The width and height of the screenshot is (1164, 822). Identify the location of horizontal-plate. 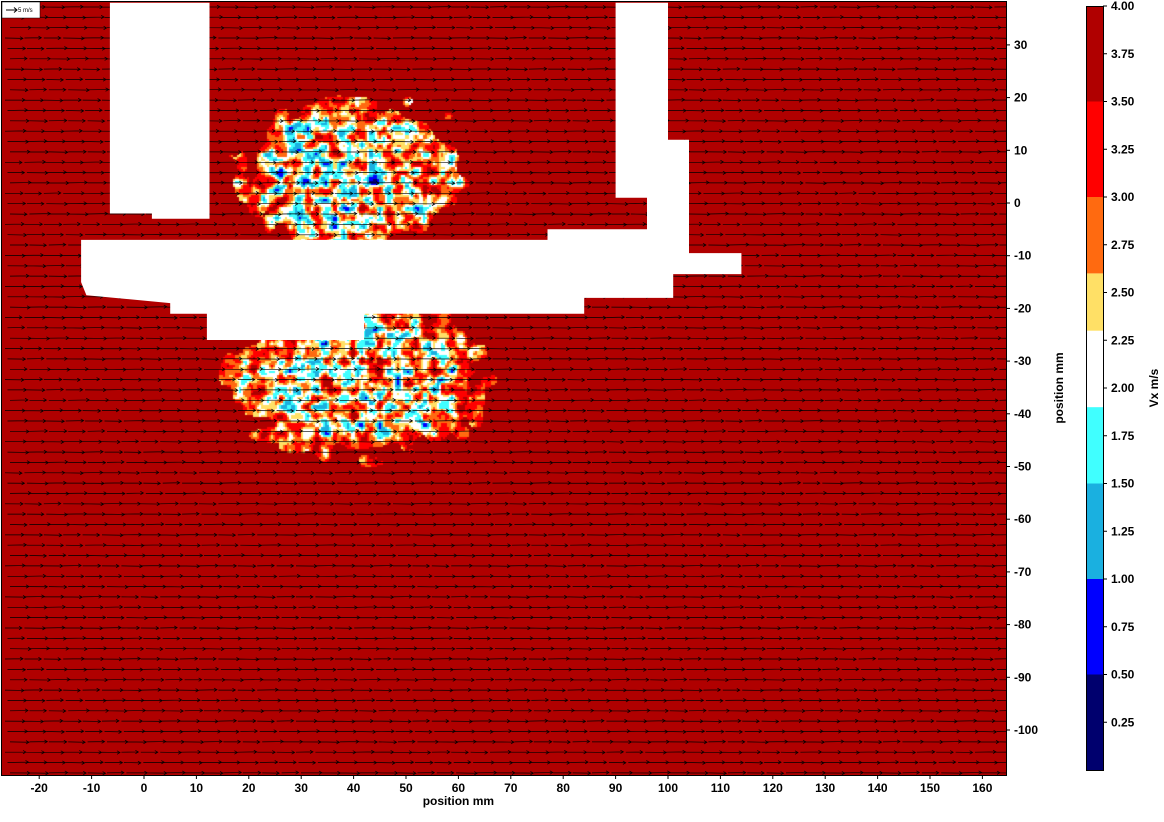
(411, 284).